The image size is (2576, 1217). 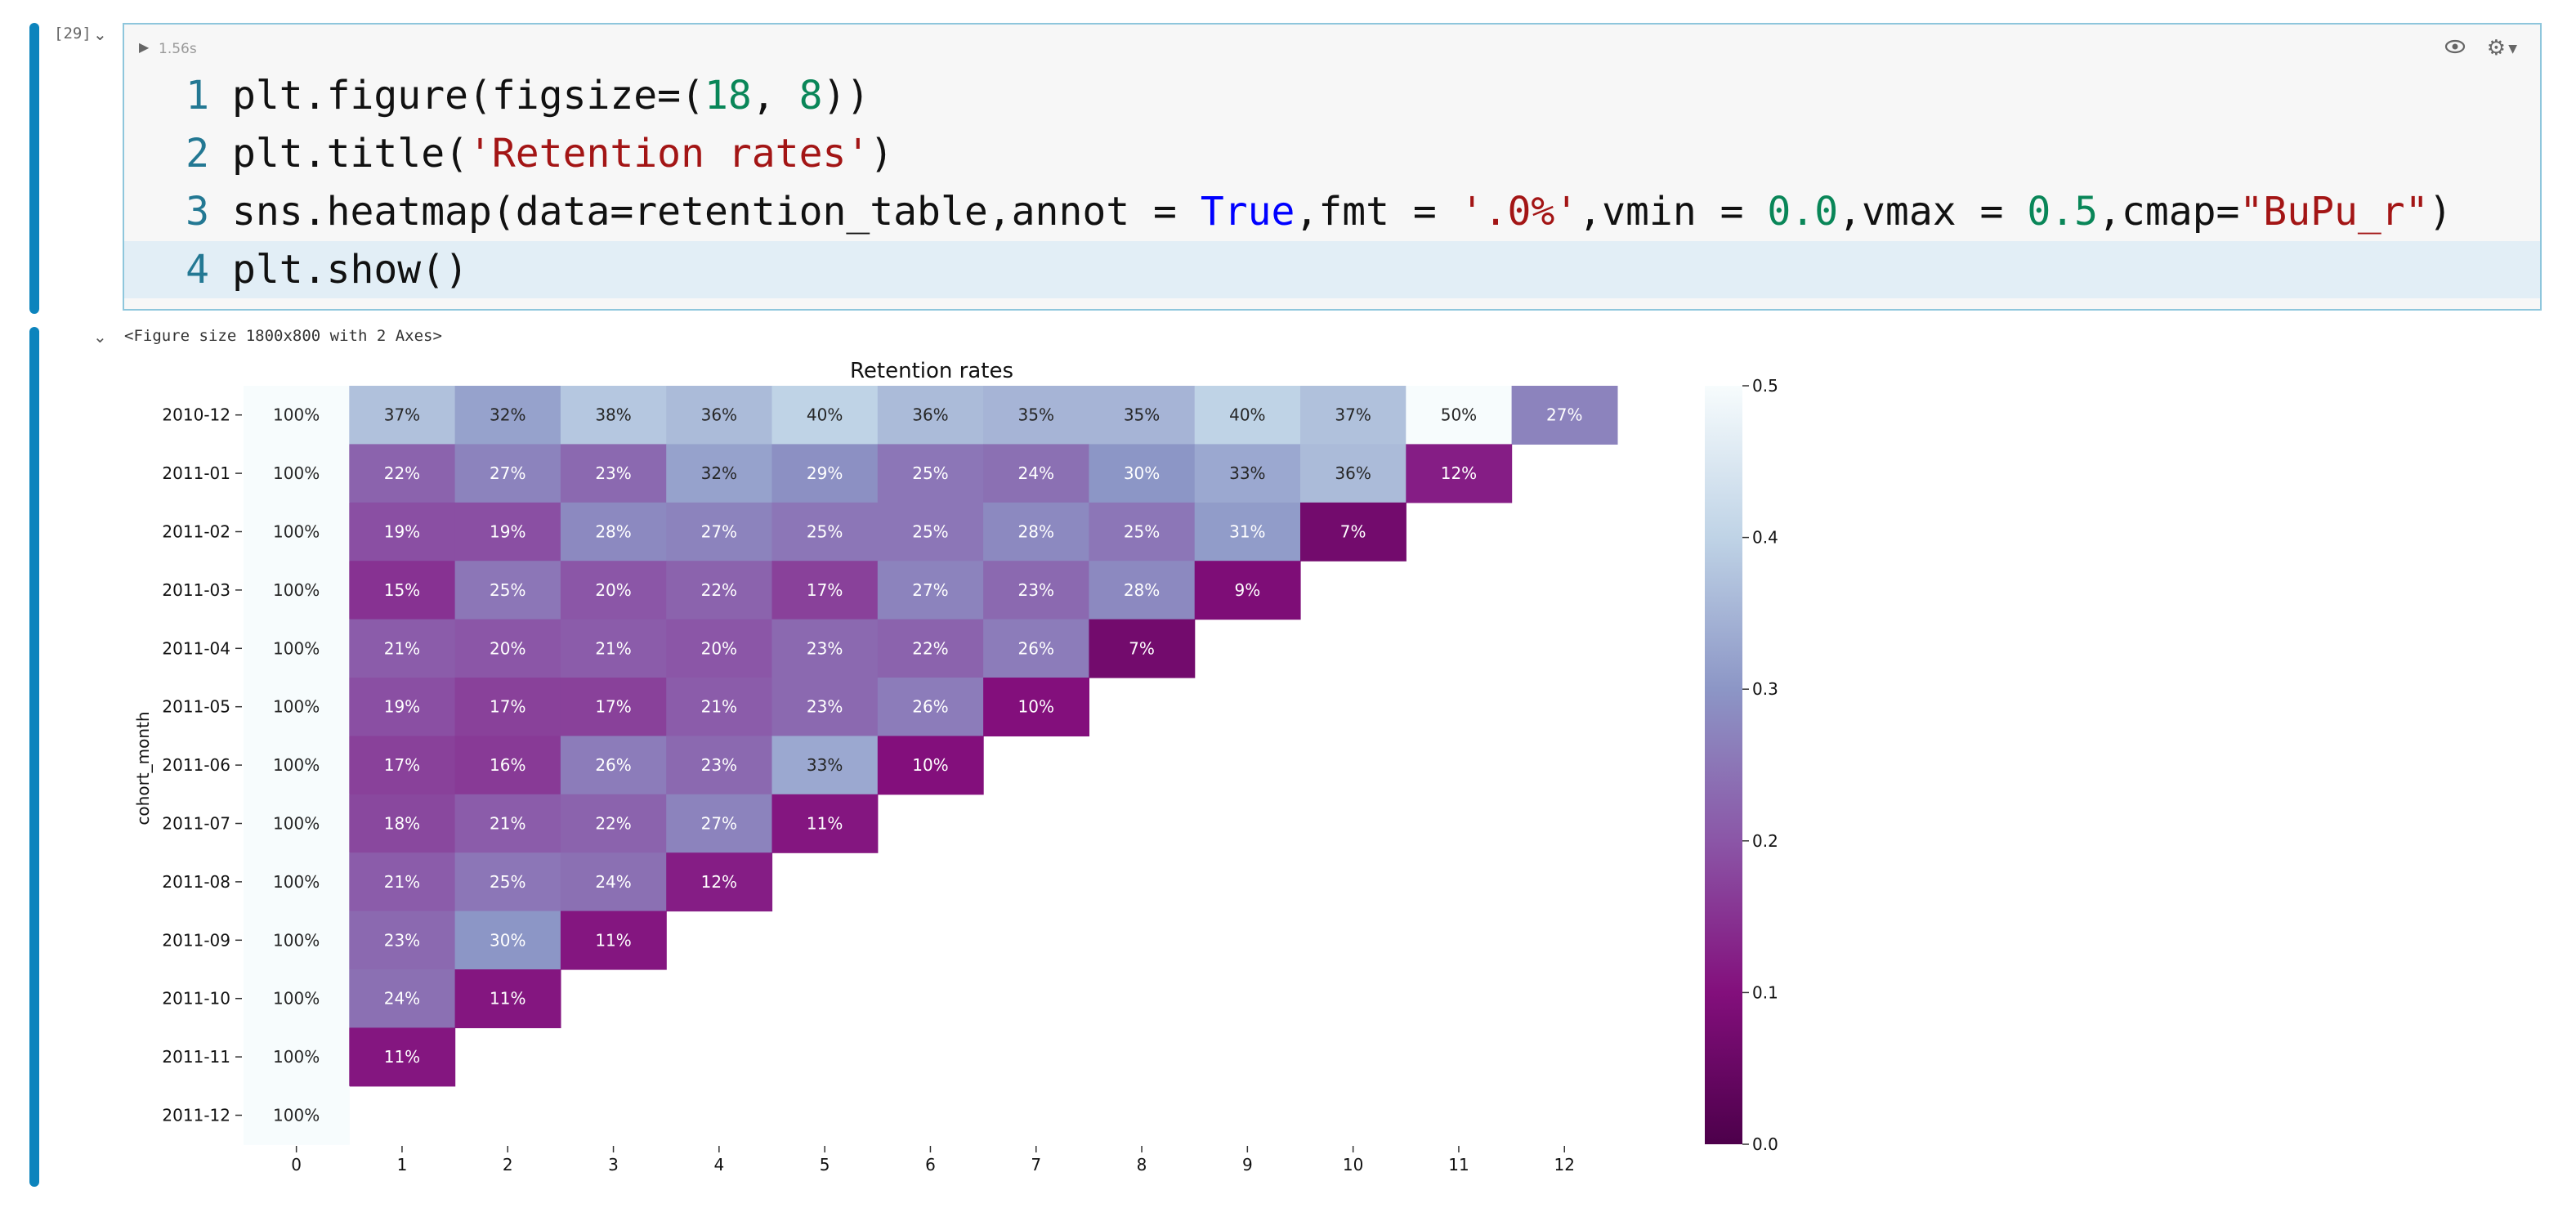 I want to click on cell-annotation: 29%, so click(x=825, y=473).